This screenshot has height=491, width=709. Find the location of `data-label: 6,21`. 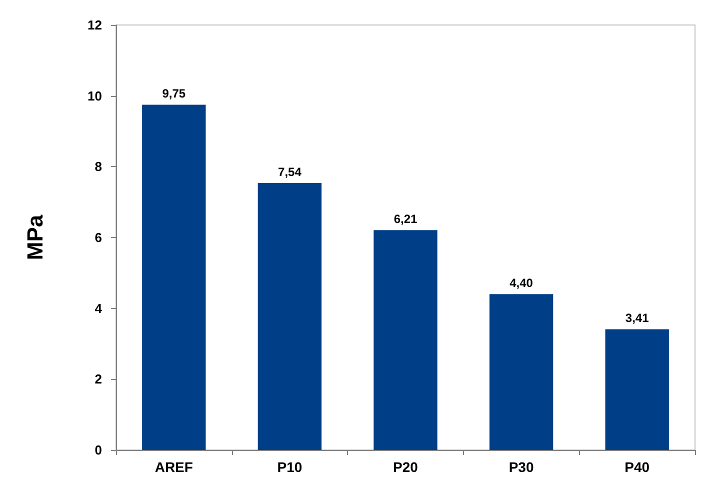

data-label: 6,21 is located at coordinates (406, 219).